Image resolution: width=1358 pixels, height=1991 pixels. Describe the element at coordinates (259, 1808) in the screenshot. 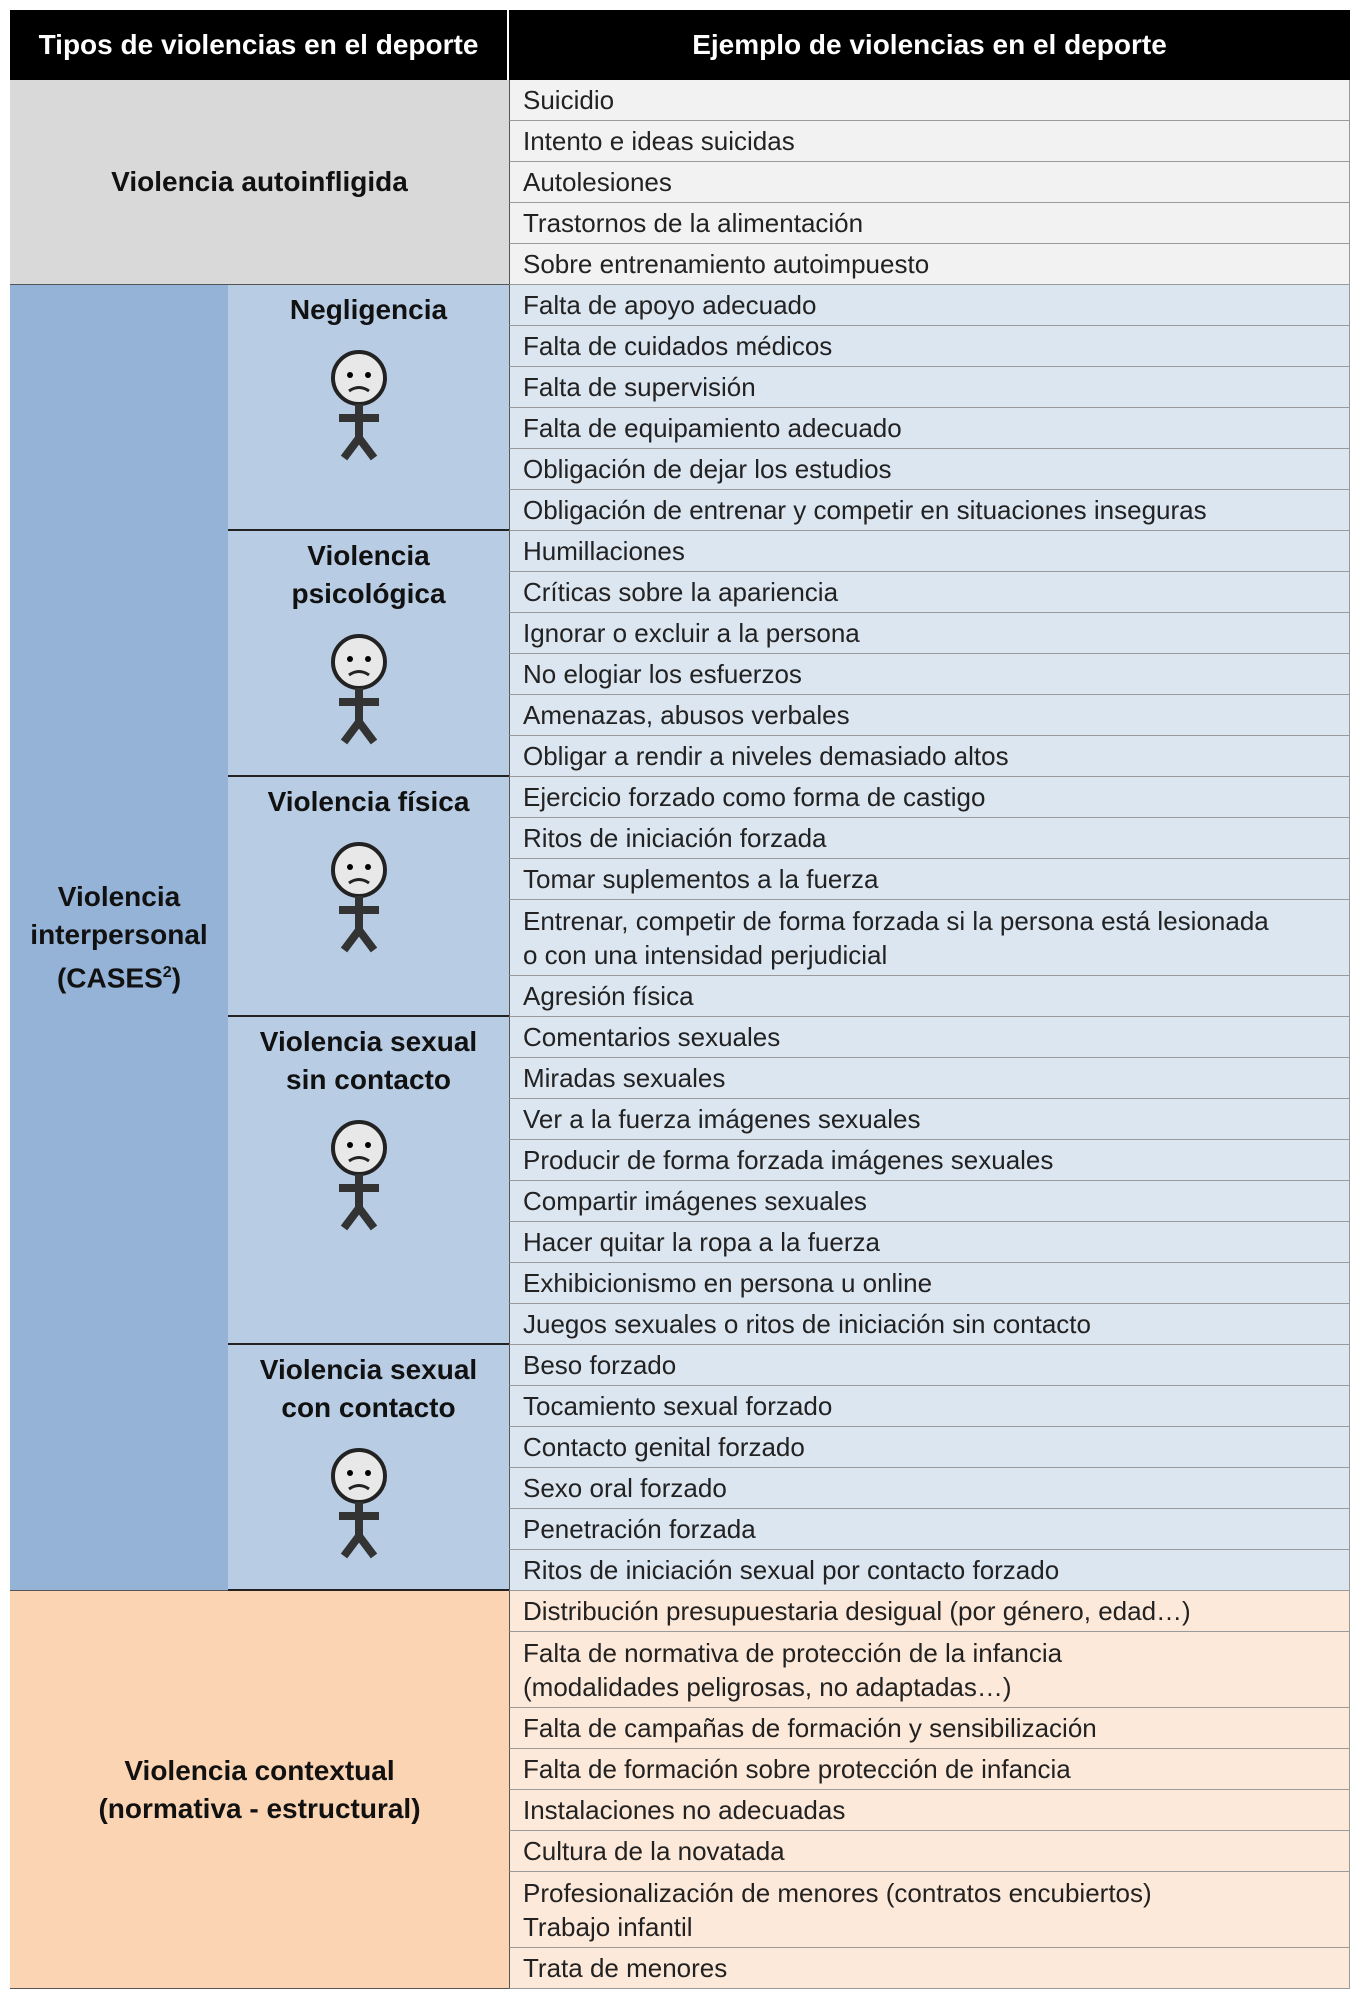

I see `group-label: (normativa - estructural)` at that location.